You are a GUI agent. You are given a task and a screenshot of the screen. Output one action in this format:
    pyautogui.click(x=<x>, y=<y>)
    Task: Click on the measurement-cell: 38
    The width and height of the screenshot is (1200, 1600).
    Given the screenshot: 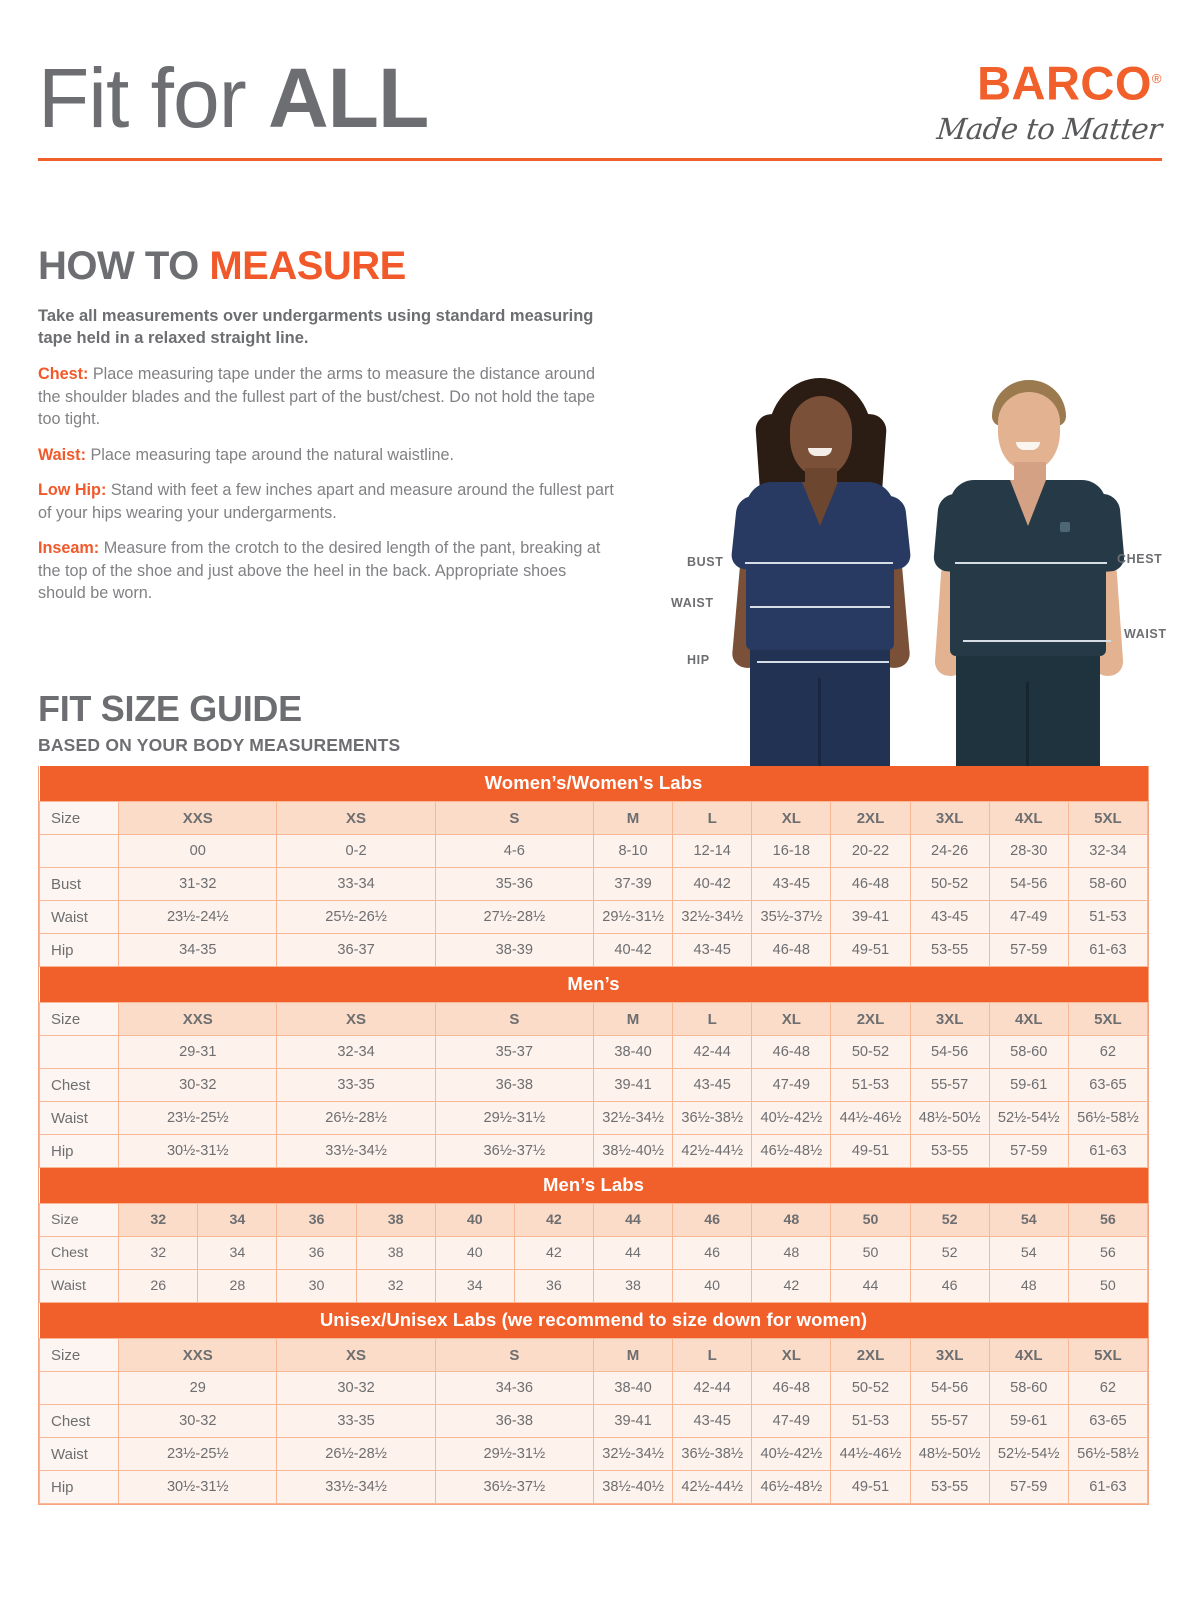 What is the action you would take?
    pyautogui.click(x=633, y=1286)
    